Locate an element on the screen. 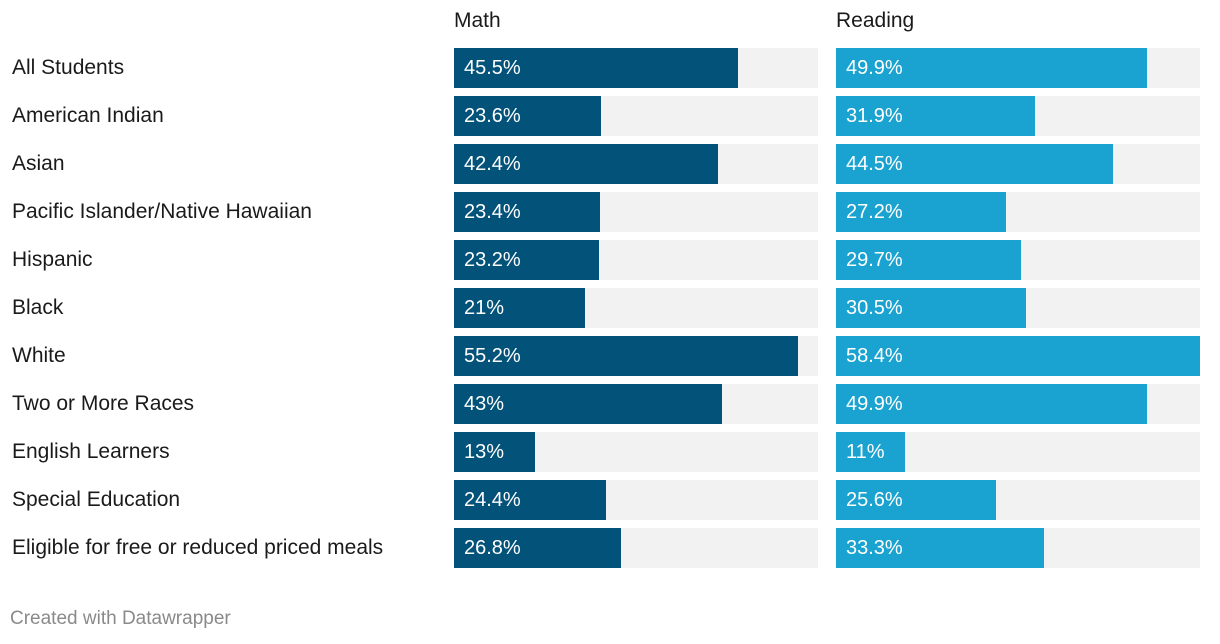 This screenshot has width=1220, height=644. bar-track-reading: 29.7% is located at coordinates (1018, 260).